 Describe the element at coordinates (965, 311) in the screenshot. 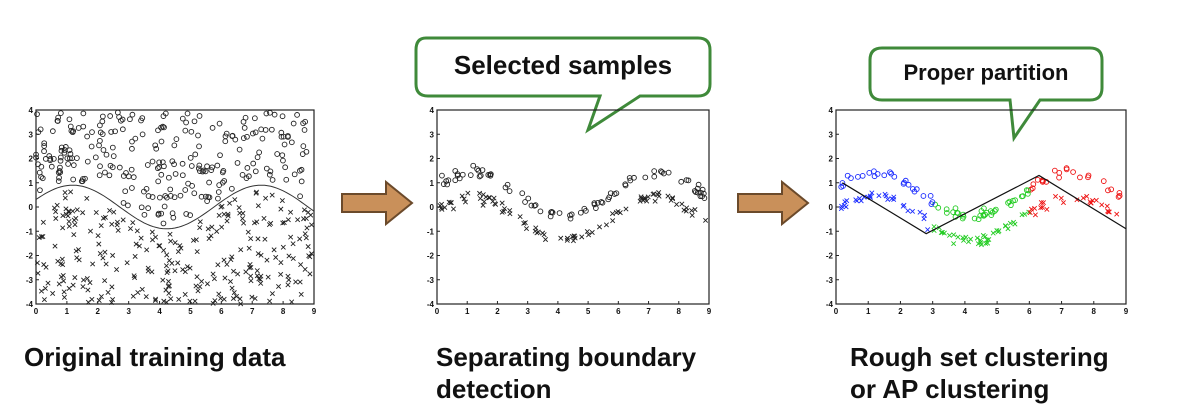

I see `x-tick-label: 4` at that location.